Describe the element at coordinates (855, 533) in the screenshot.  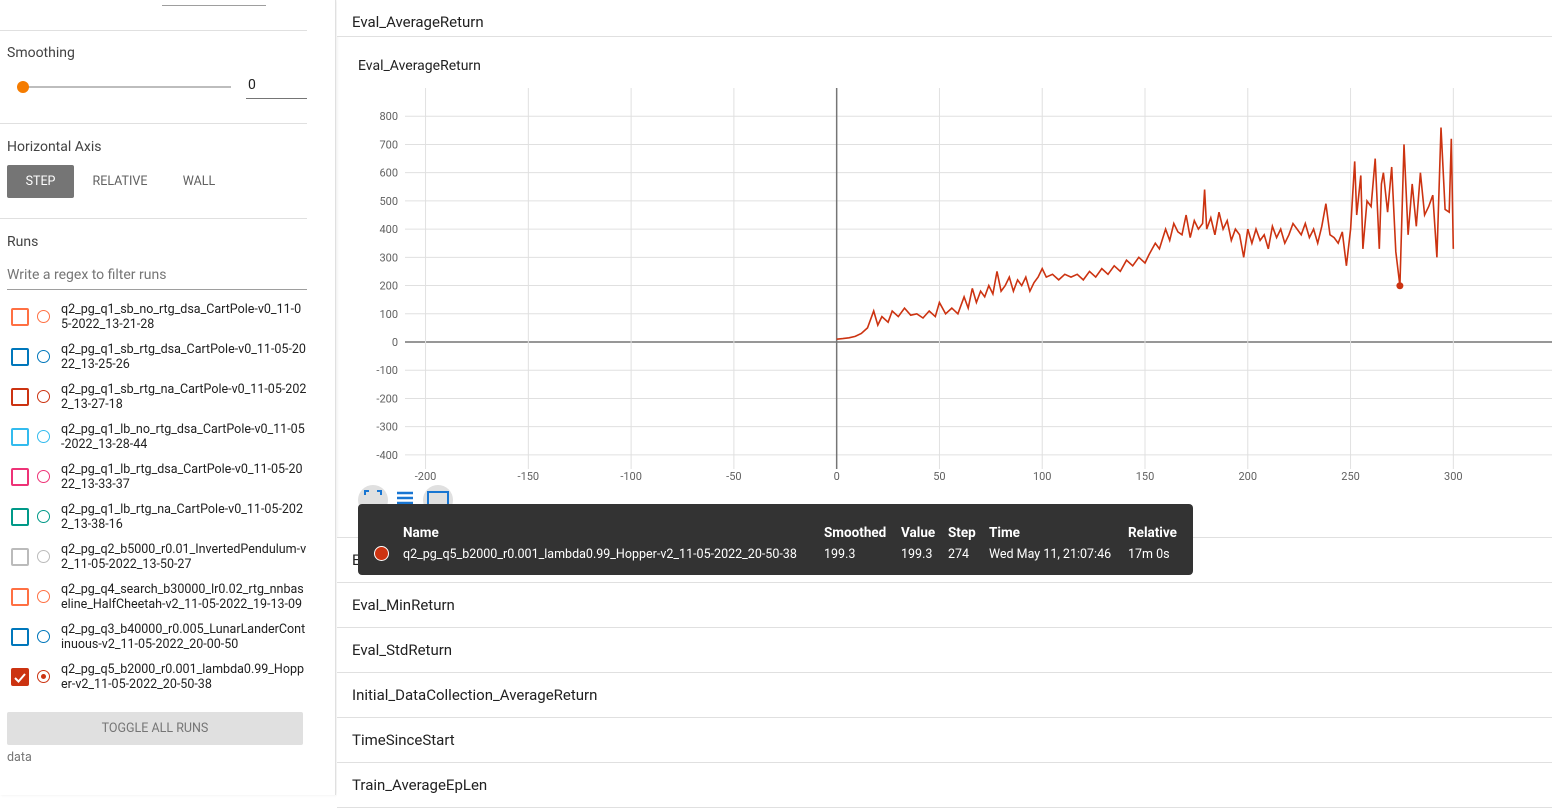
I see `tooltip-header: Smoothed` at that location.